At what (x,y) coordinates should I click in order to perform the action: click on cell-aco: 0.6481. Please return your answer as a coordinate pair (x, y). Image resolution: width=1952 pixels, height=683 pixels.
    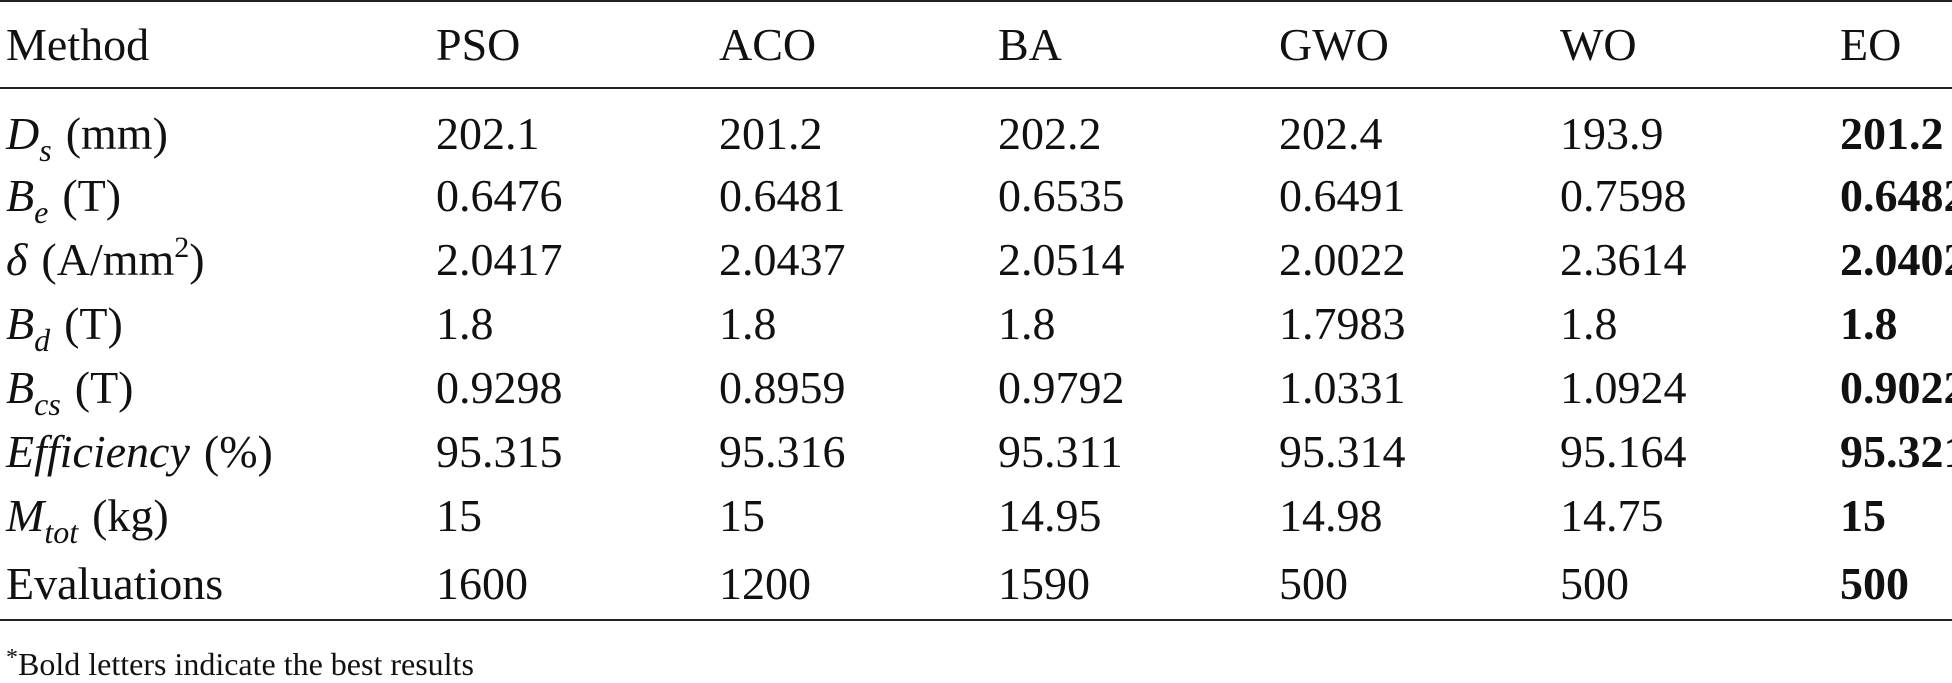
    Looking at the image, I should click on (782, 195).